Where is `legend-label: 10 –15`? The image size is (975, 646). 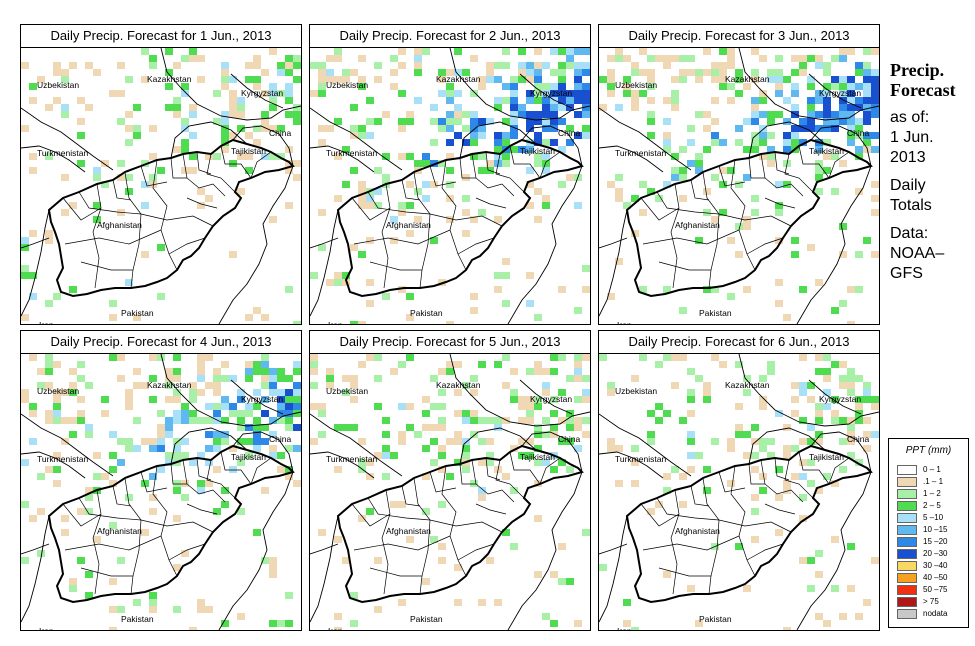 legend-label: 10 –15 is located at coordinates (935, 529).